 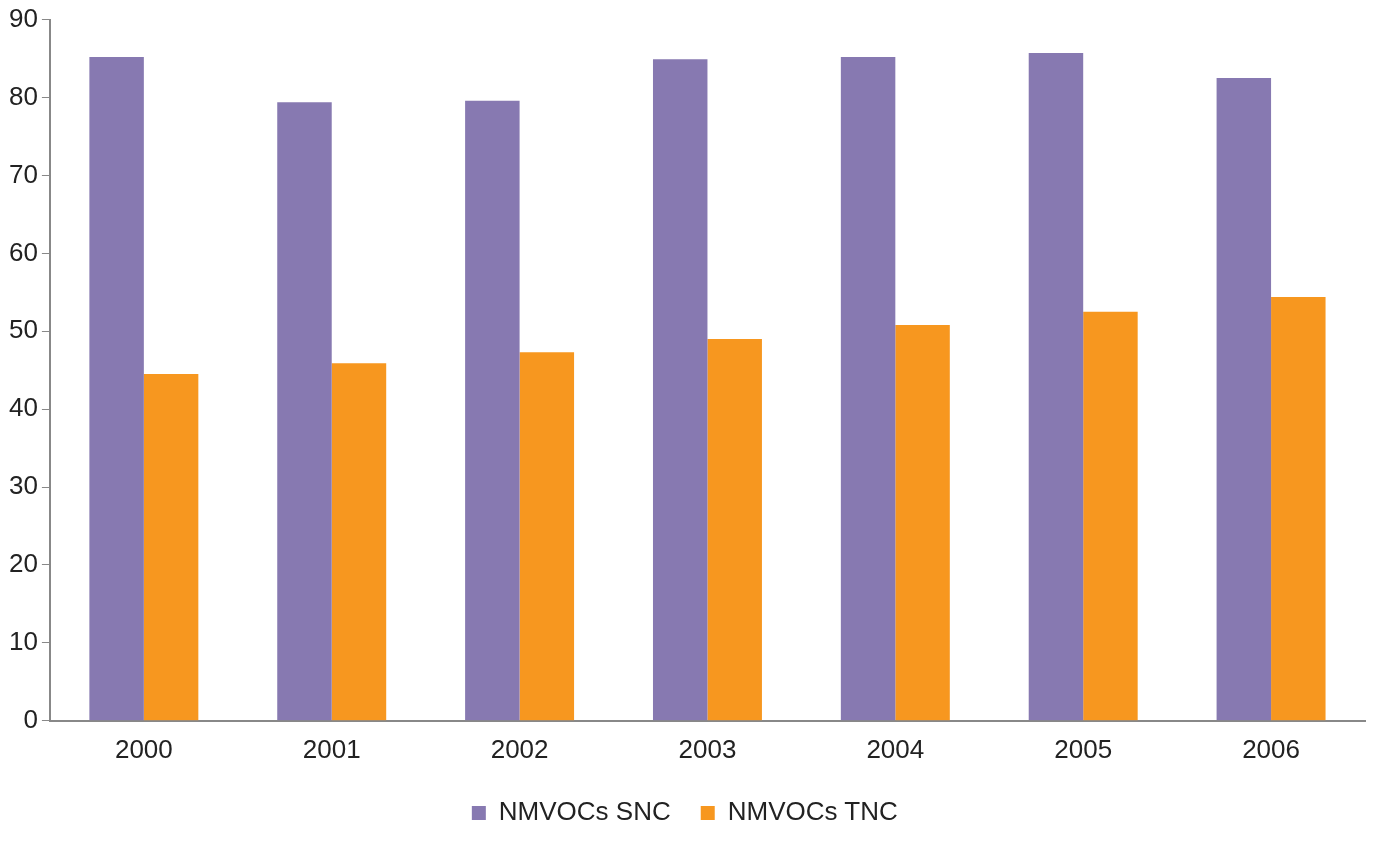 What do you see at coordinates (23, 641) in the screenshot?
I see `y-tick-label: 10` at bounding box center [23, 641].